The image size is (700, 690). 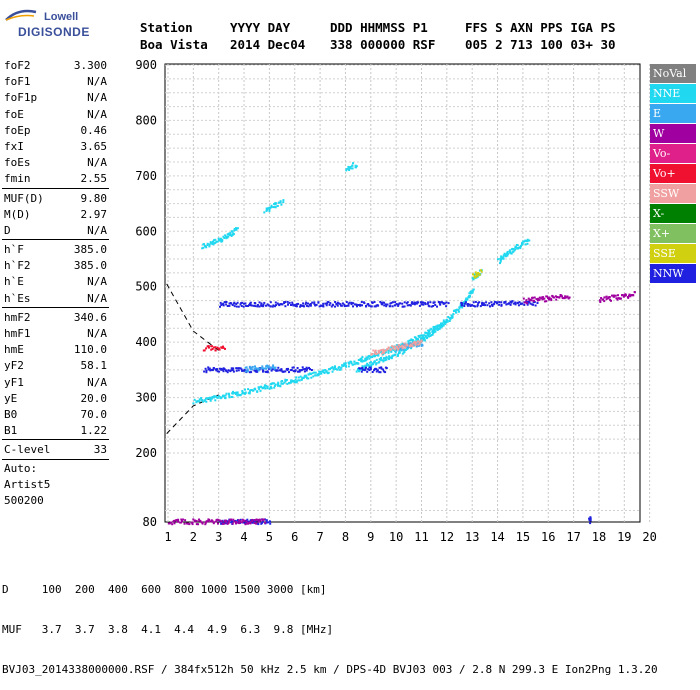 What do you see at coordinates (269, 537) in the screenshot?
I see `x-tick-label: 5` at bounding box center [269, 537].